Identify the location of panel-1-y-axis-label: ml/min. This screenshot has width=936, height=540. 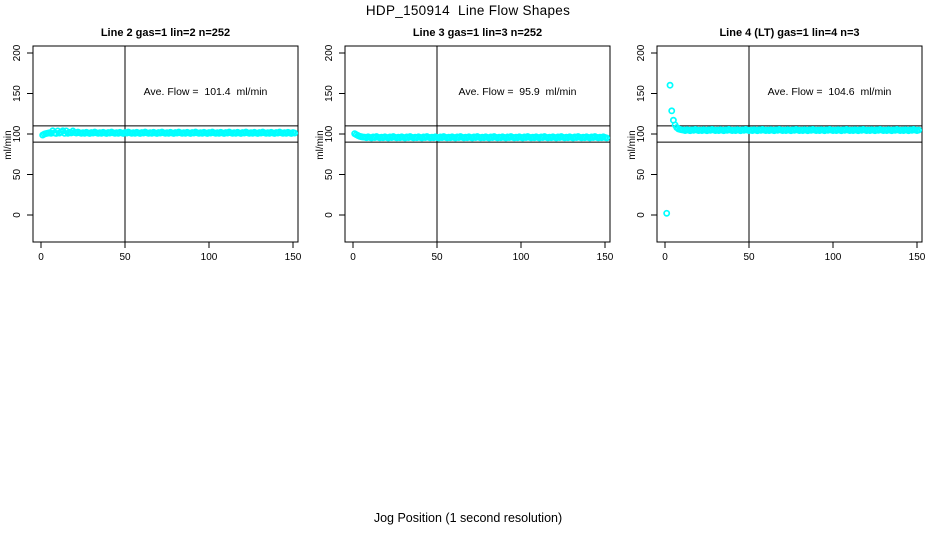
(8, 145).